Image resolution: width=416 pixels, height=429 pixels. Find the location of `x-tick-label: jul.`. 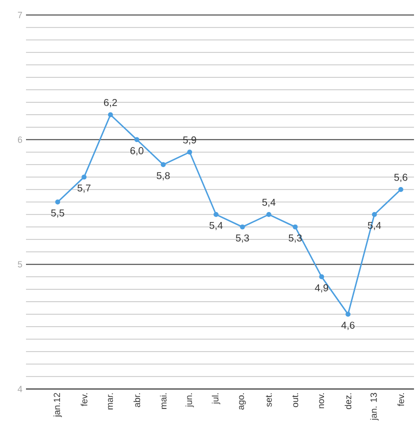

x-tick-label: jul. is located at coordinates (216, 398).